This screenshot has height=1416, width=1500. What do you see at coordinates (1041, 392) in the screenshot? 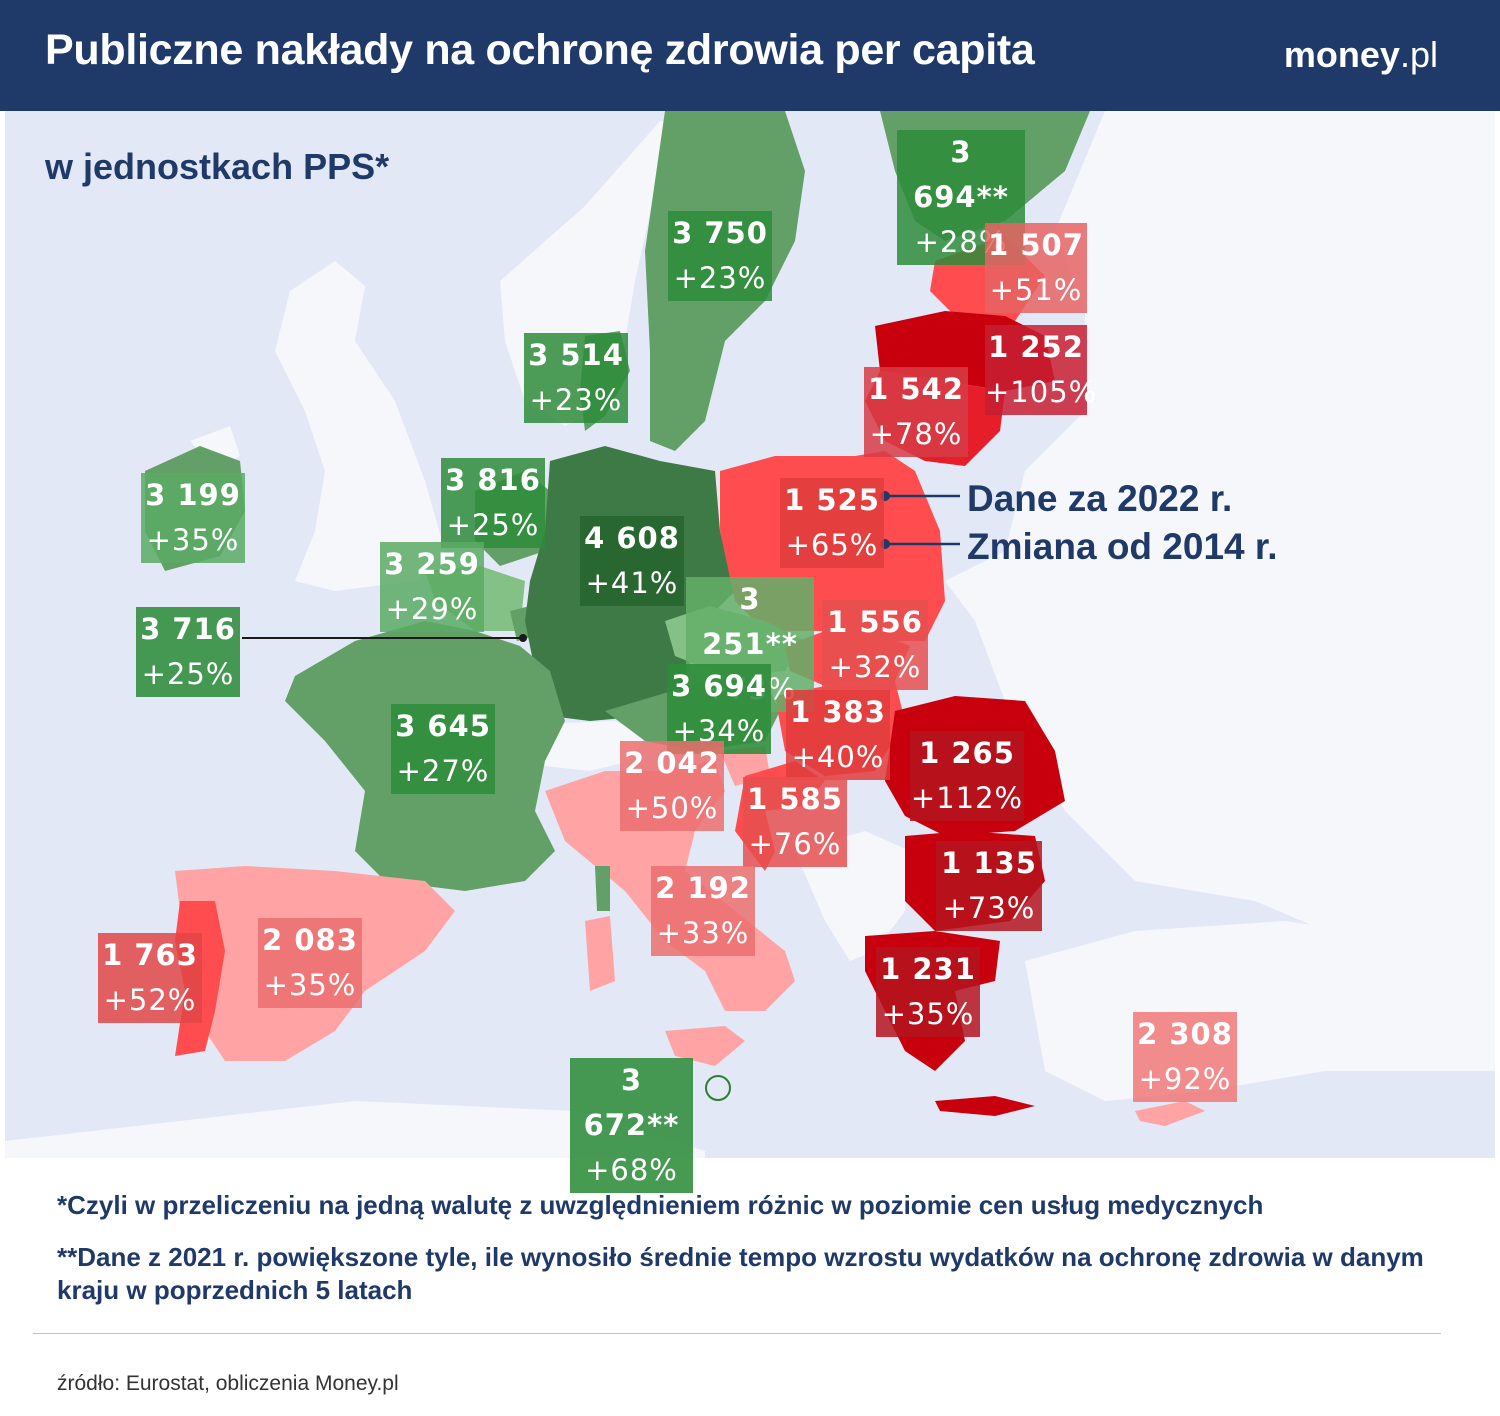
I see `change-latvia: +105%` at bounding box center [1041, 392].